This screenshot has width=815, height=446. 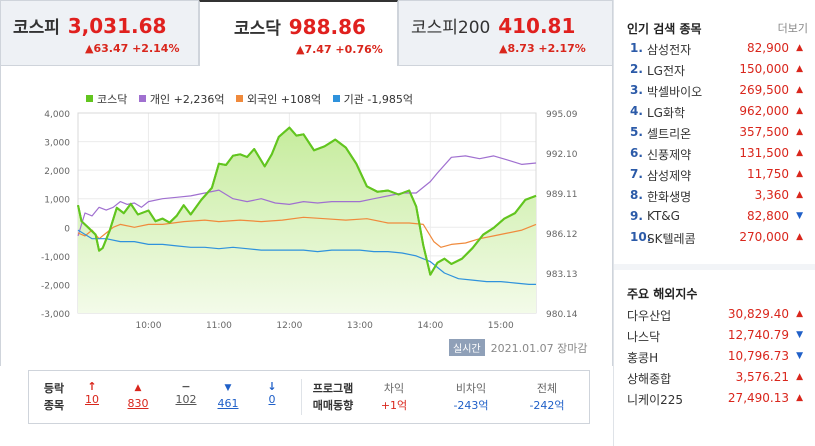 What do you see at coordinates (643, 358) in the screenshot?
I see `overseas-index-name: 홍콩H` at bounding box center [643, 358].